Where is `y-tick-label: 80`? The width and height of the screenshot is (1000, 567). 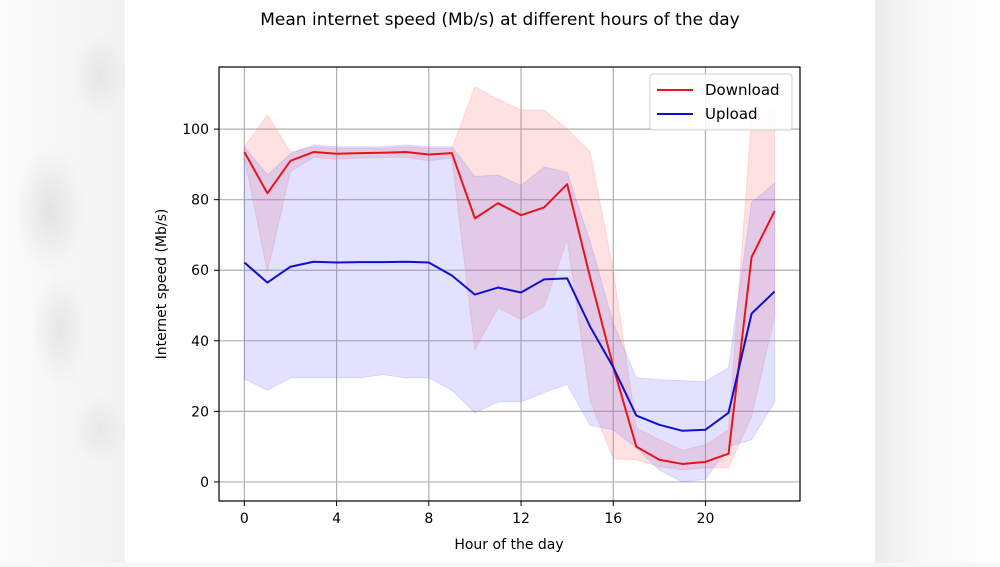
y-tick-label: 80 is located at coordinates (200, 201).